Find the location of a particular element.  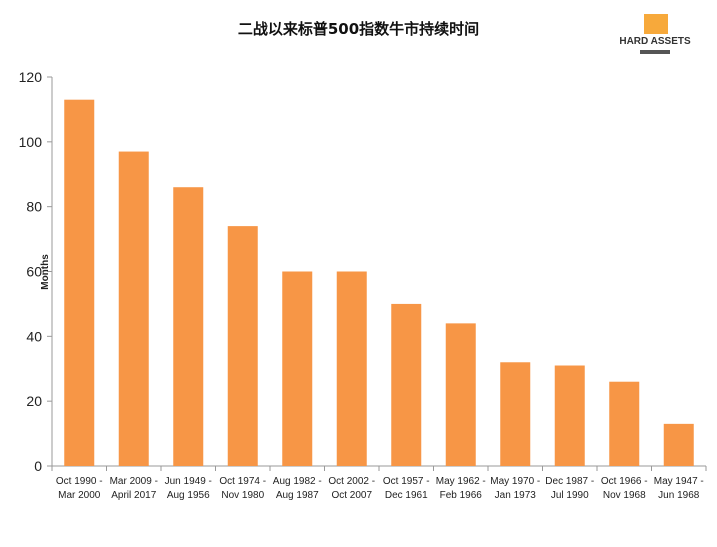

x-tick-label: Oct 2007 is located at coordinates (351, 495).